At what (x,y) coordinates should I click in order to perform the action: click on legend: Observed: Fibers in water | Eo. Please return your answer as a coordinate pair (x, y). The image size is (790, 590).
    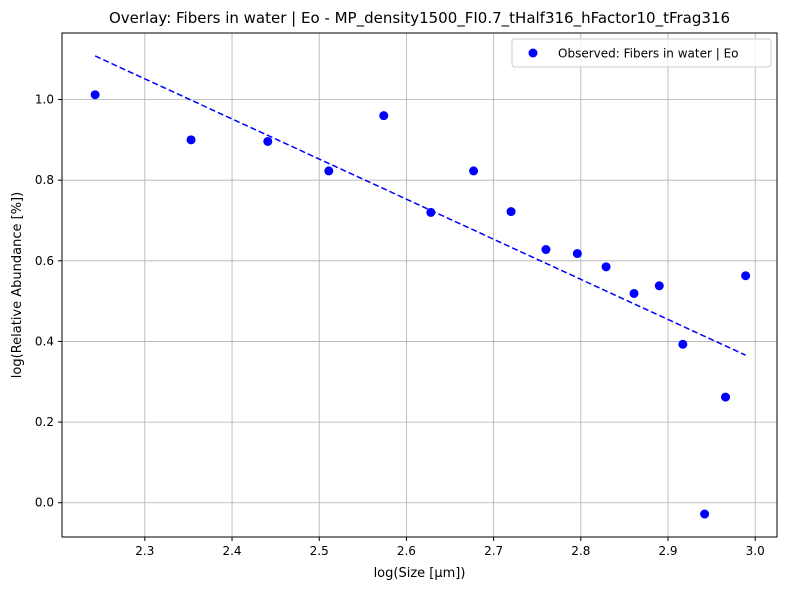
    Looking at the image, I should click on (641, 53).